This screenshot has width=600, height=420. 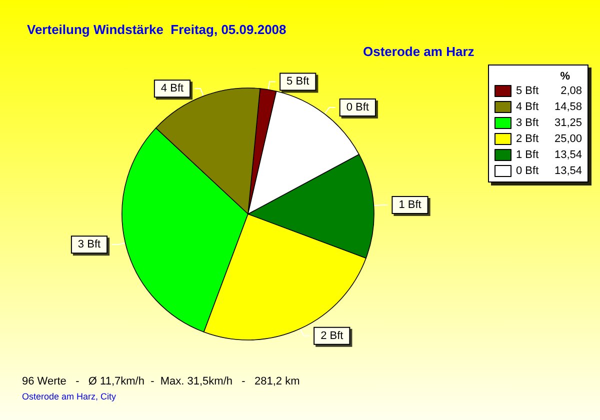 What do you see at coordinates (527, 155) in the screenshot?
I see `legend-label: 1 Bft` at bounding box center [527, 155].